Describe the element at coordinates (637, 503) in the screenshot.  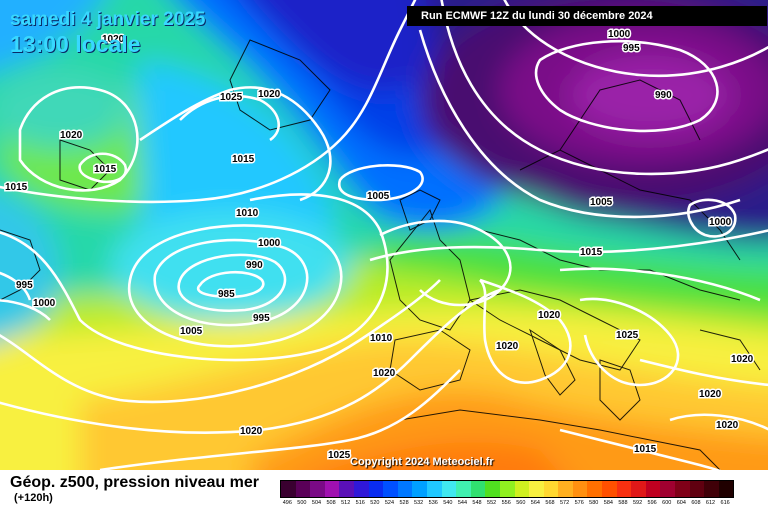
I see `color-scale-tick-label: 592` at that location.